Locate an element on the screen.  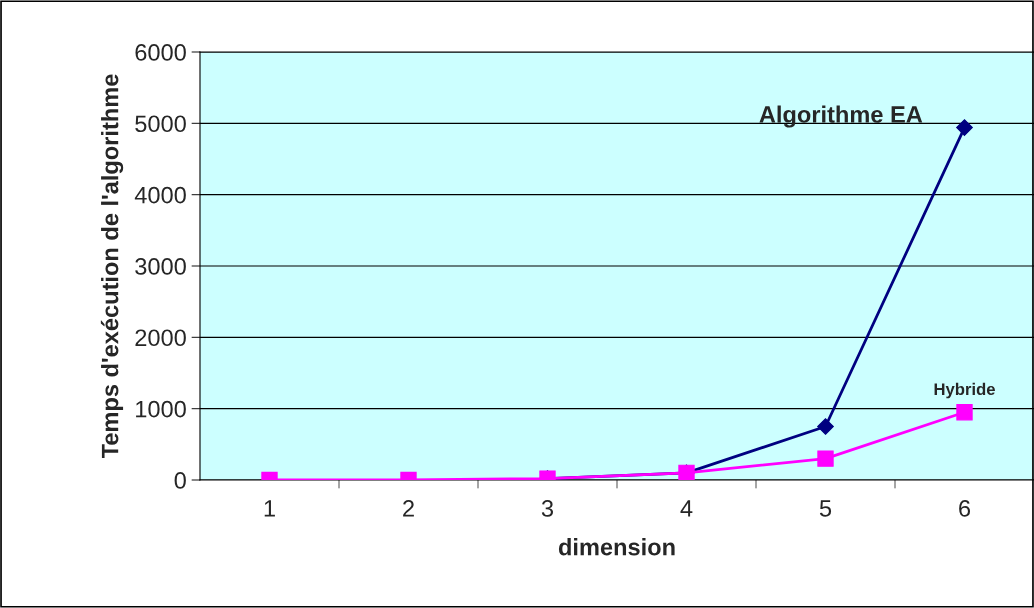
y-tick-label: 4000 is located at coordinates (160, 195).